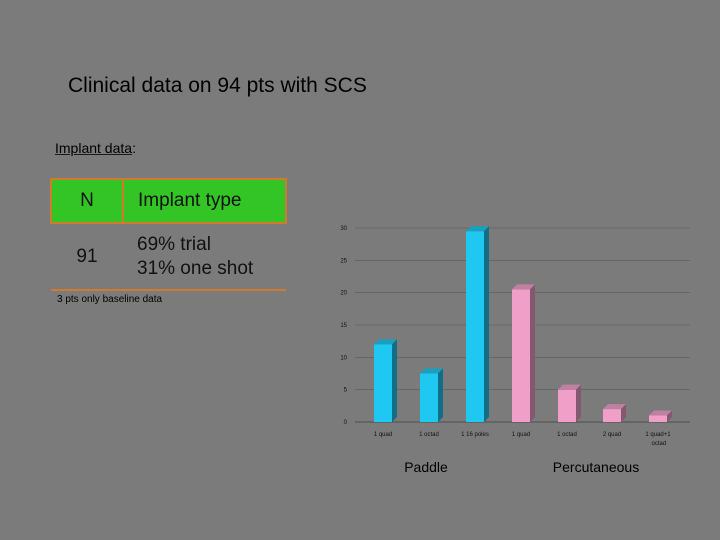 The image size is (720, 540). Describe the element at coordinates (87, 201) in the screenshot. I see `header-n: N` at that location.